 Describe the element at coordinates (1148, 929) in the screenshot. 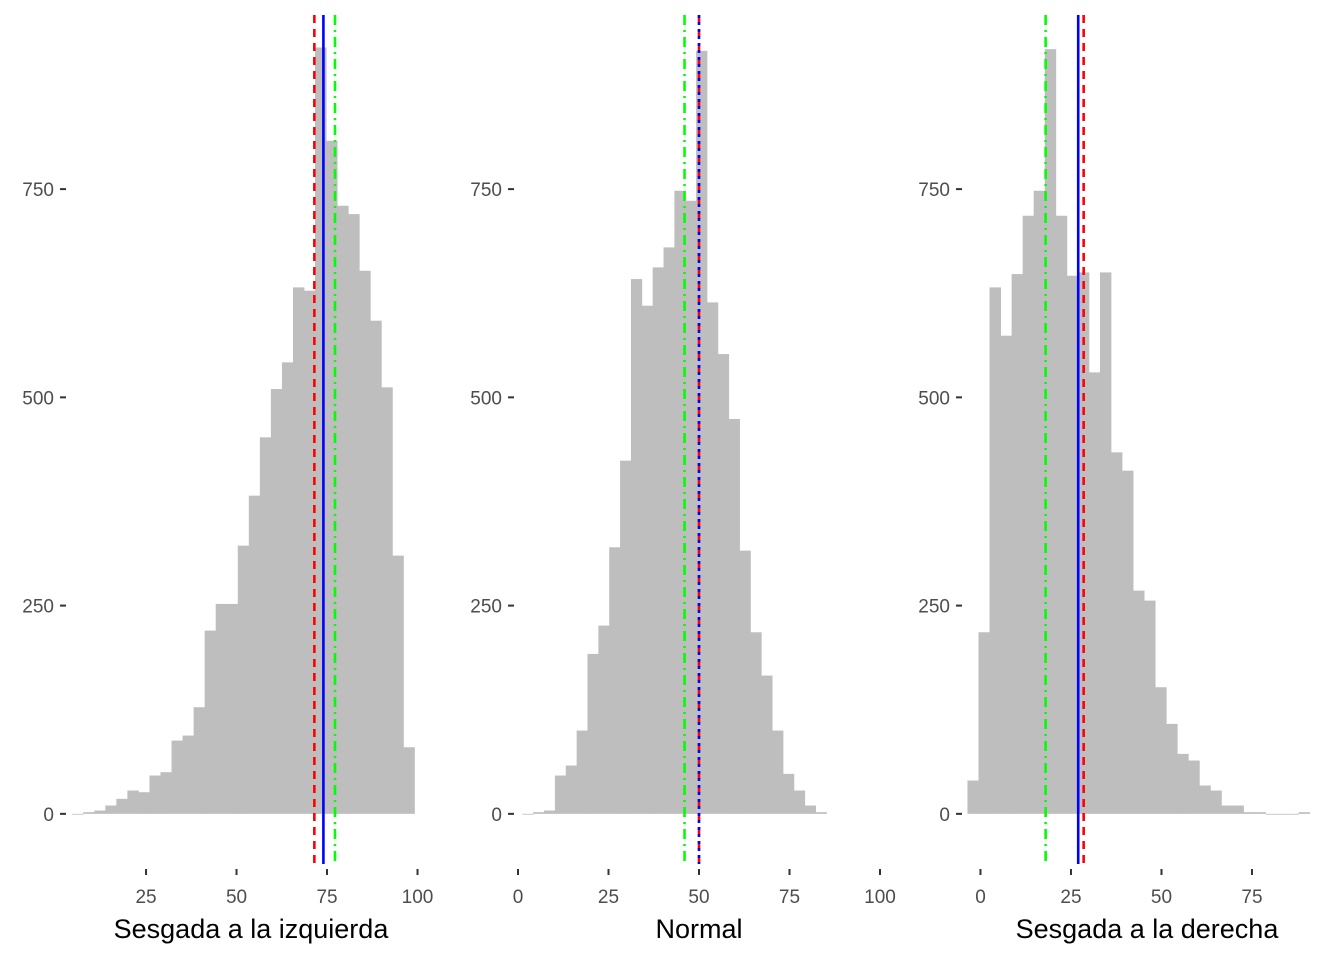

I see `x-axis-title: Sesgada a la derecha` at that location.